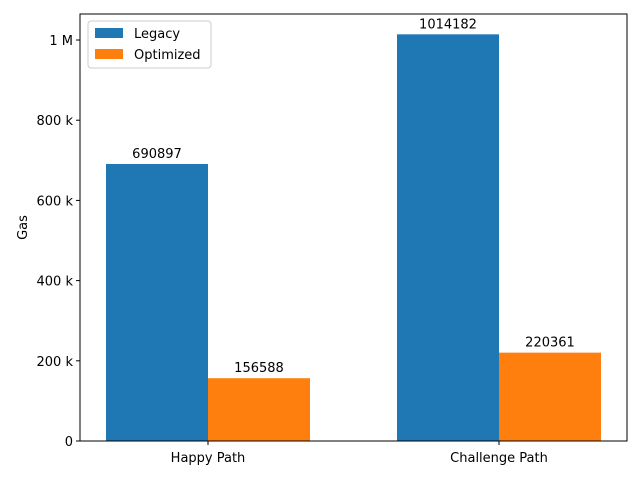  Describe the element at coordinates (157, 302) in the screenshot. I see `bar-legacy-happy-path` at that location.